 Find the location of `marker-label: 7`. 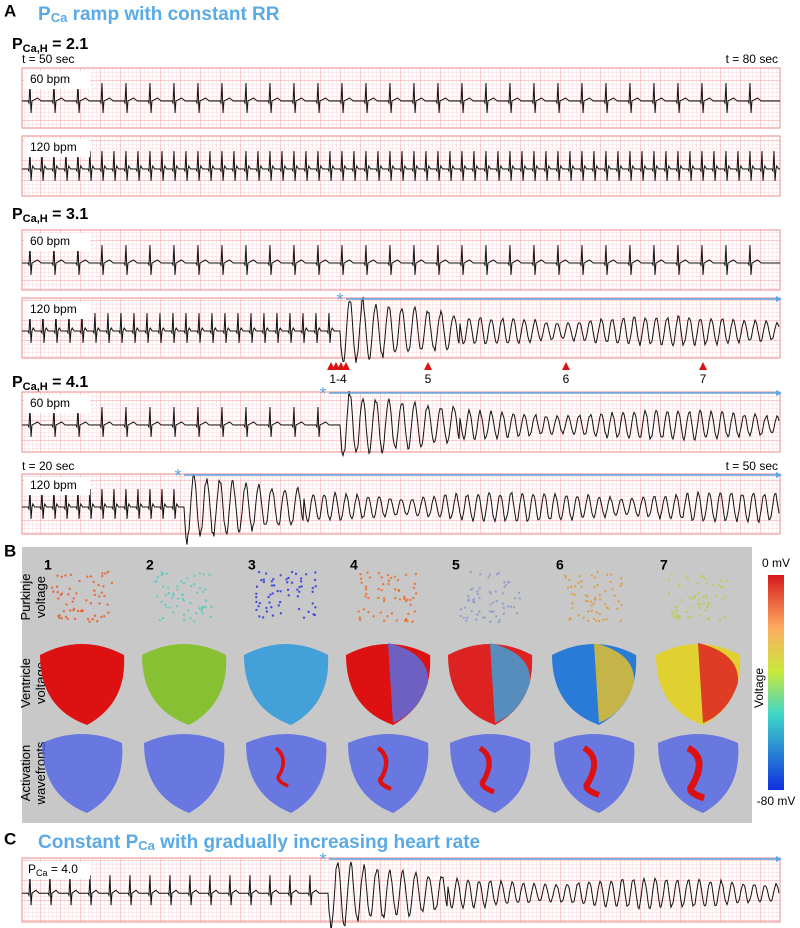

marker-label: 7 is located at coordinates (703, 379).